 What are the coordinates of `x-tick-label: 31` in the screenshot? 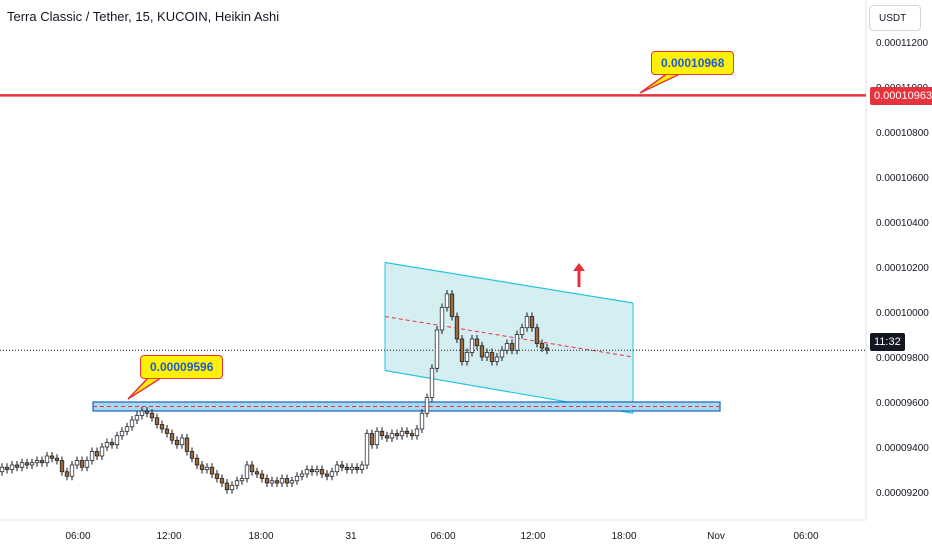 It's located at (351, 536).